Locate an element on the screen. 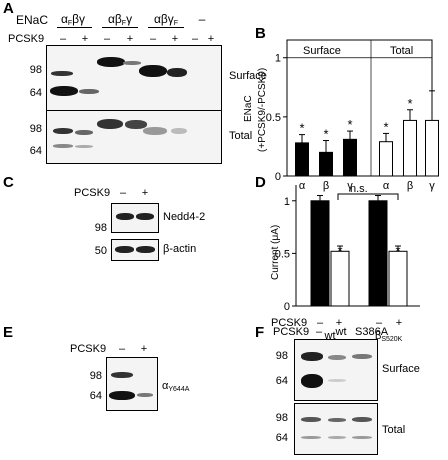 The width and height of the screenshot is (448, 460). actin-label: β-actin is located at coordinates (180, 249).